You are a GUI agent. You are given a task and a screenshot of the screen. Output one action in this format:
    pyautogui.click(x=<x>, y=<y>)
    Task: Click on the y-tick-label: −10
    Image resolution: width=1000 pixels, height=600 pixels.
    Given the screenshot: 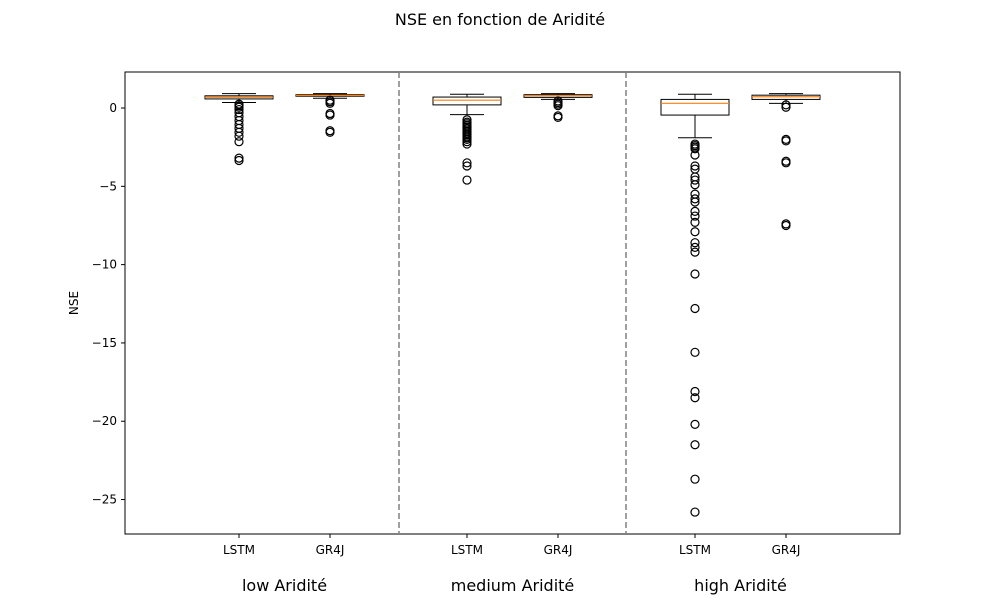 What is the action you would take?
    pyautogui.click(x=104, y=265)
    